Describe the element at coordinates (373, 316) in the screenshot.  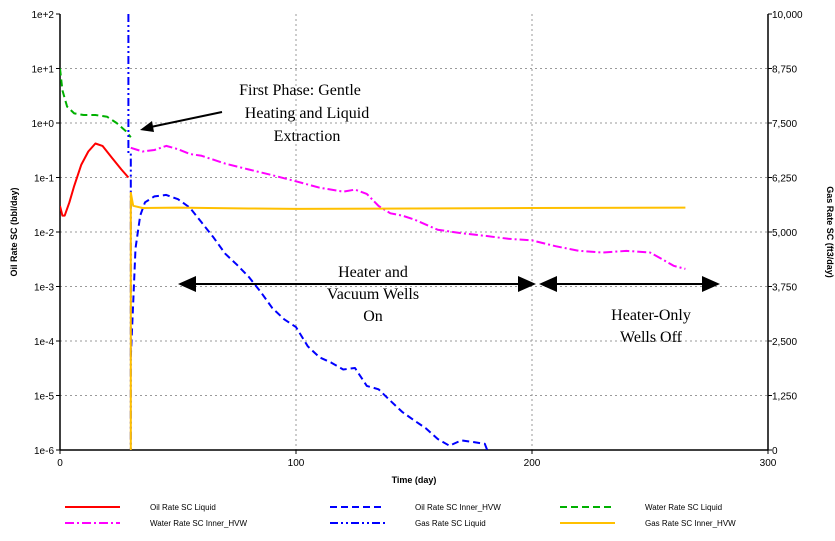
I see `annotation-heater-vacuum-line: On` at that location.